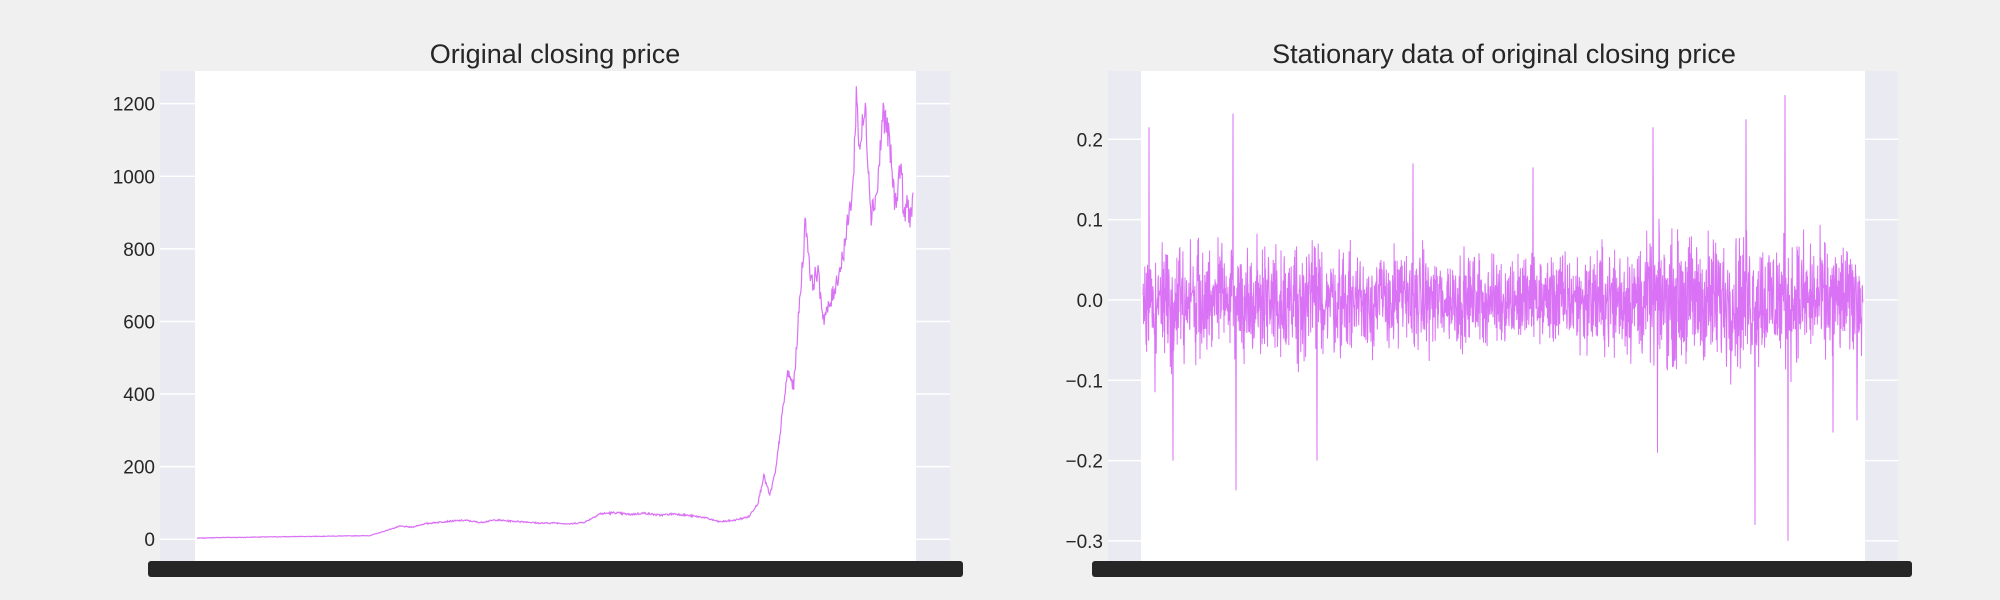 This screenshot has height=600, width=2000. What do you see at coordinates (1090, 140) in the screenshot?
I see `y-tick-label: 0.2` at bounding box center [1090, 140].